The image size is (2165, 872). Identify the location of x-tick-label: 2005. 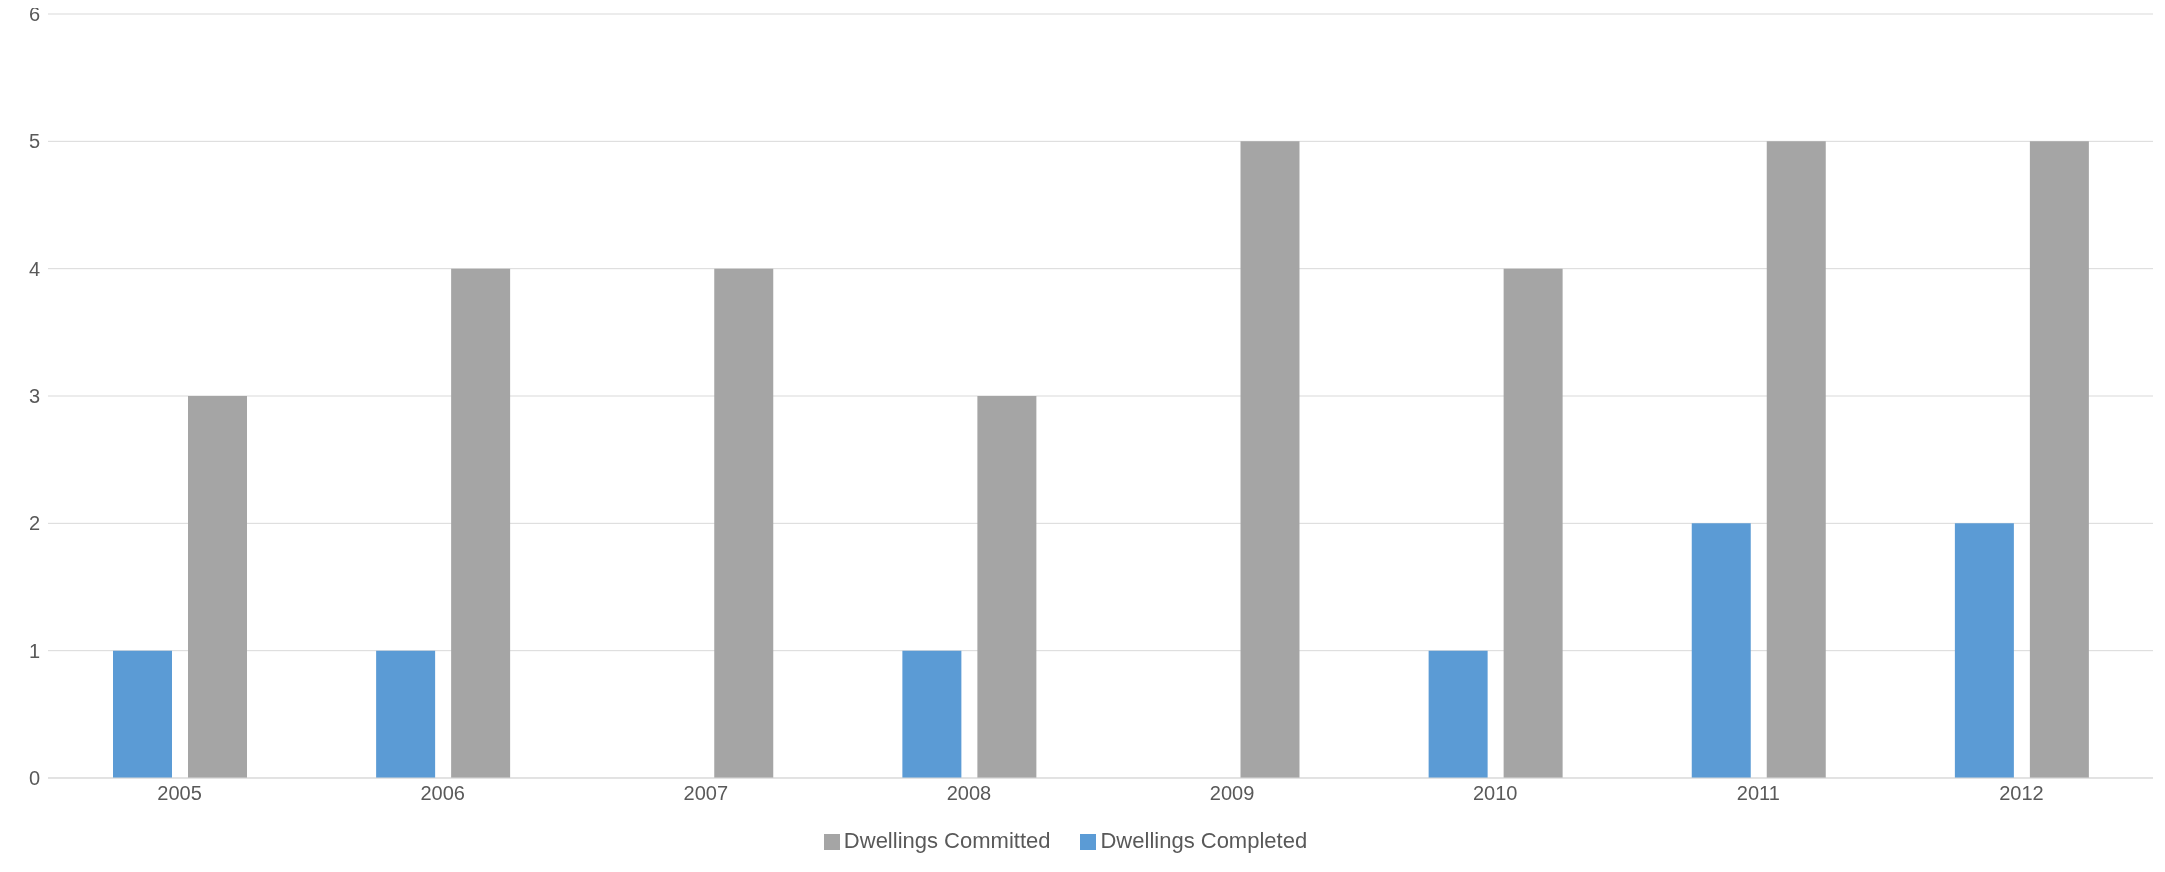
(179, 793).